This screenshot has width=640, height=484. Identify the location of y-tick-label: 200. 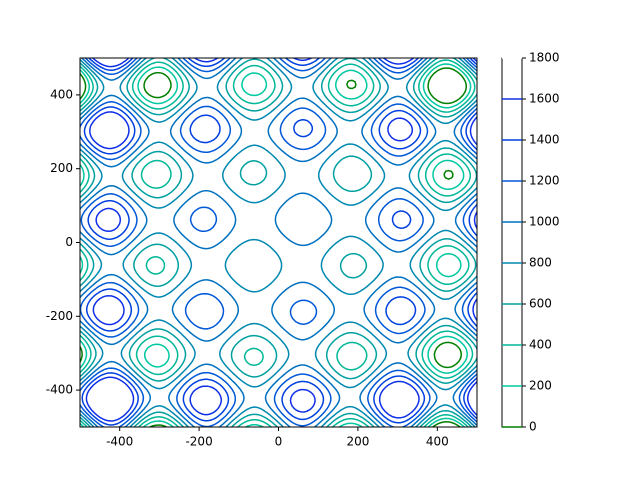
(61, 168).